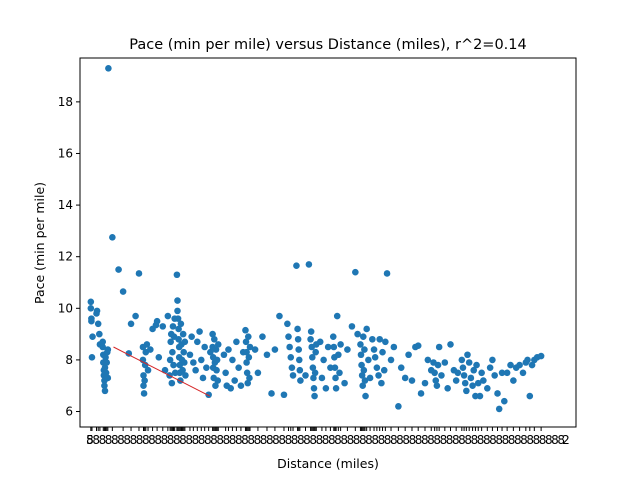 The width and height of the screenshot is (640, 480). Describe the element at coordinates (65, 153) in the screenshot. I see `y-tick-label: 16` at that location.